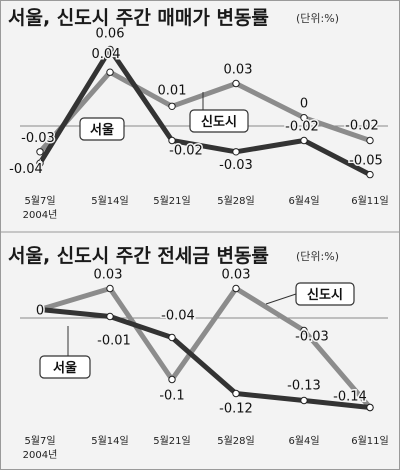 The image size is (400, 470). I want to click on legend-leader, so click(281, 299).